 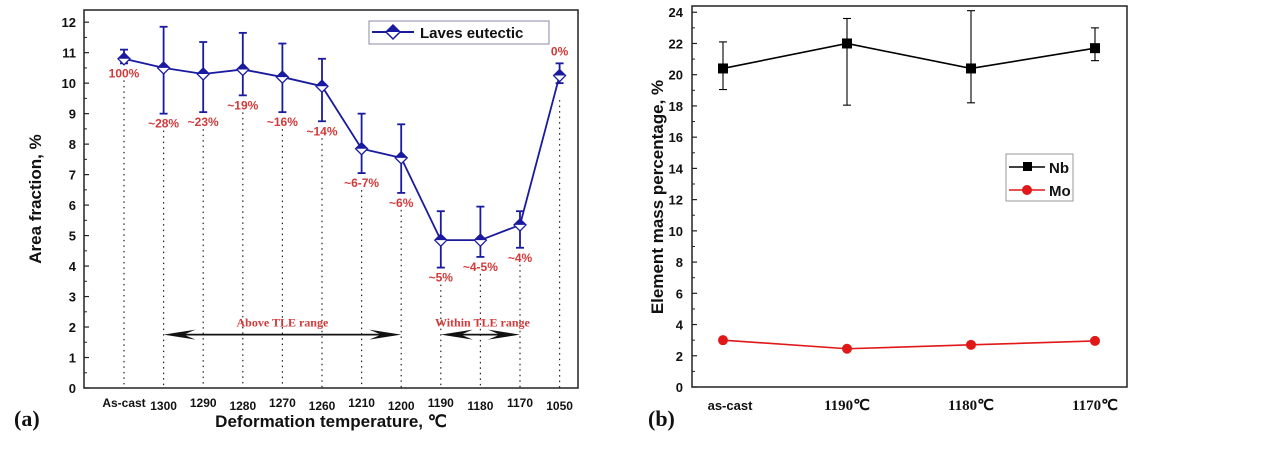 What do you see at coordinates (676, 75) in the screenshot?
I see `y-tick-label-b: 20` at bounding box center [676, 75].